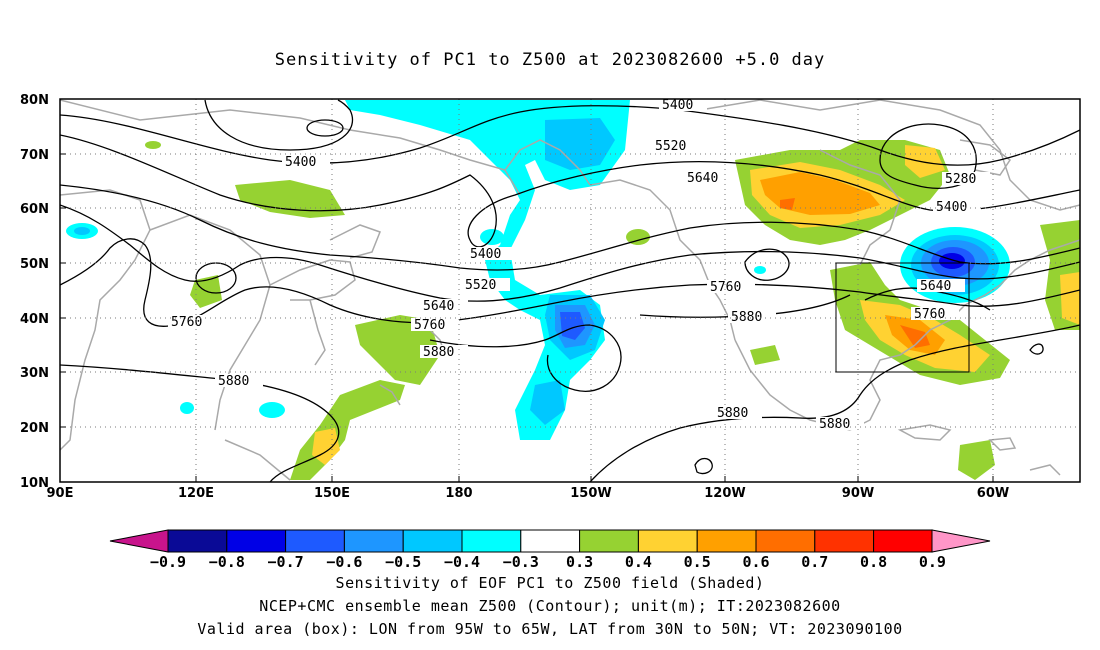  Describe the element at coordinates (332, 493) in the screenshot. I see `lon-label: 150E` at that location.